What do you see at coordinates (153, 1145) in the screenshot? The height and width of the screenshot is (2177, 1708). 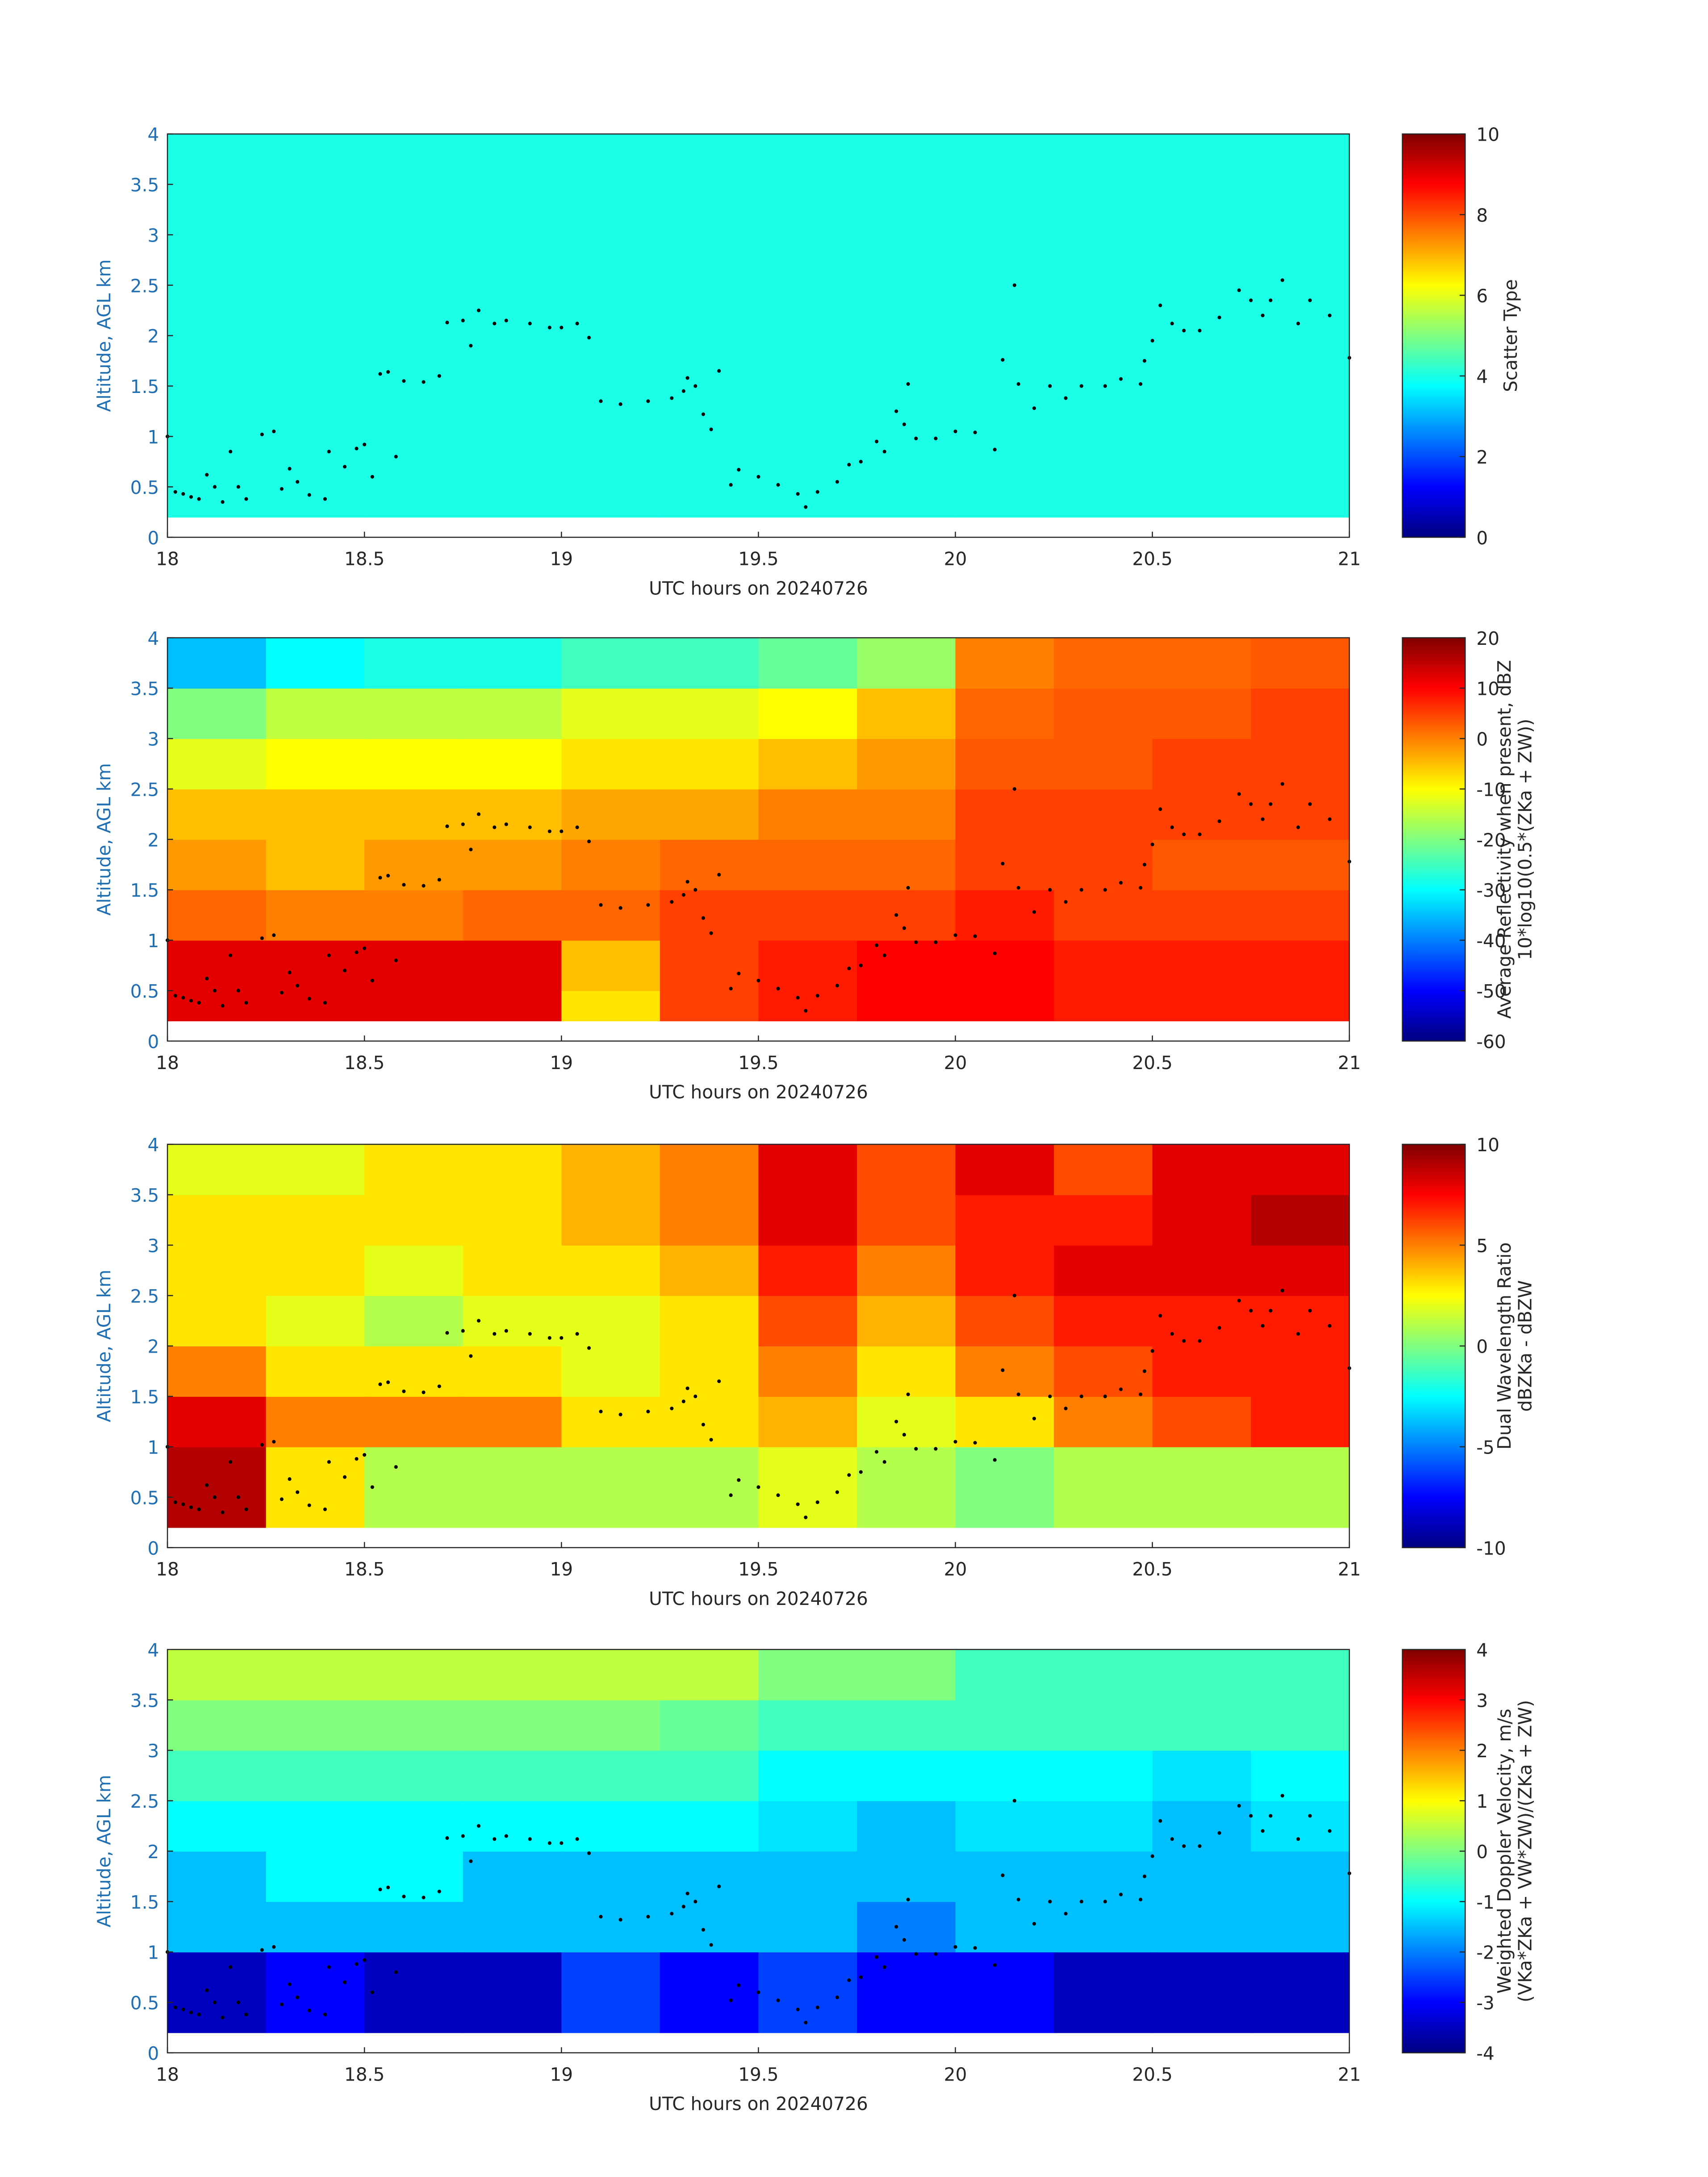 I see `y-tick-label: 4` at bounding box center [153, 1145].